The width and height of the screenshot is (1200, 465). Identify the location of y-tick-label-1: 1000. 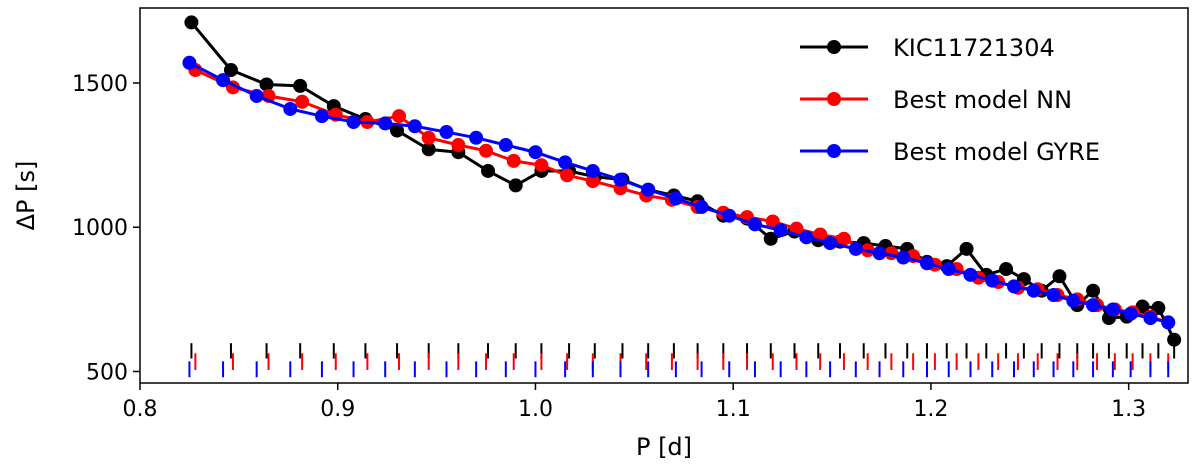
(100, 228).